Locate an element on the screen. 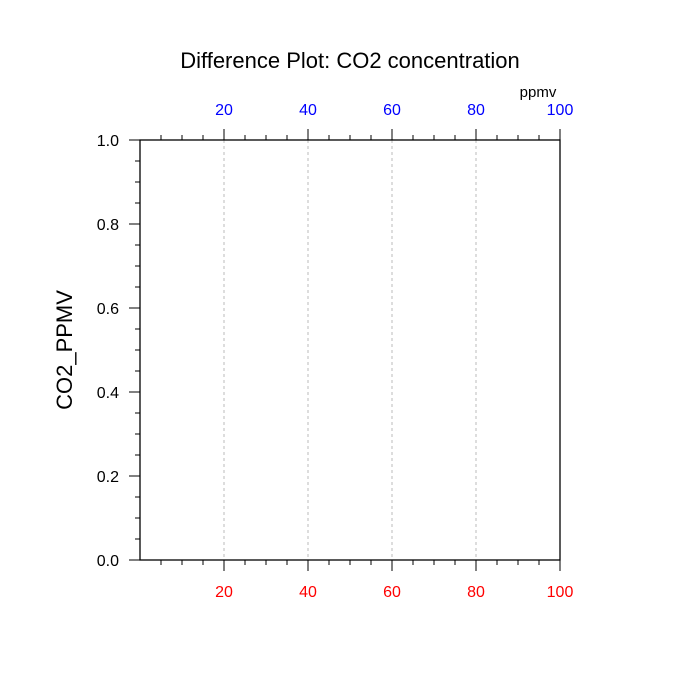 The width and height of the screenshot is (700, 700). x-tick-label-top: 20 is located at coordinates (224, 110).